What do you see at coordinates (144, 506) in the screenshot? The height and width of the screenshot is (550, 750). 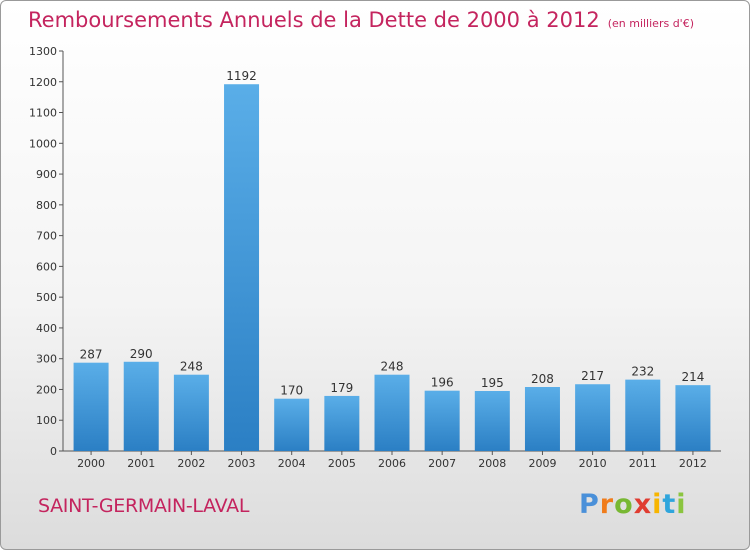 I see `city-name: SAINT-GERMAIN-LAVAL` at bounding box center [144, 506].